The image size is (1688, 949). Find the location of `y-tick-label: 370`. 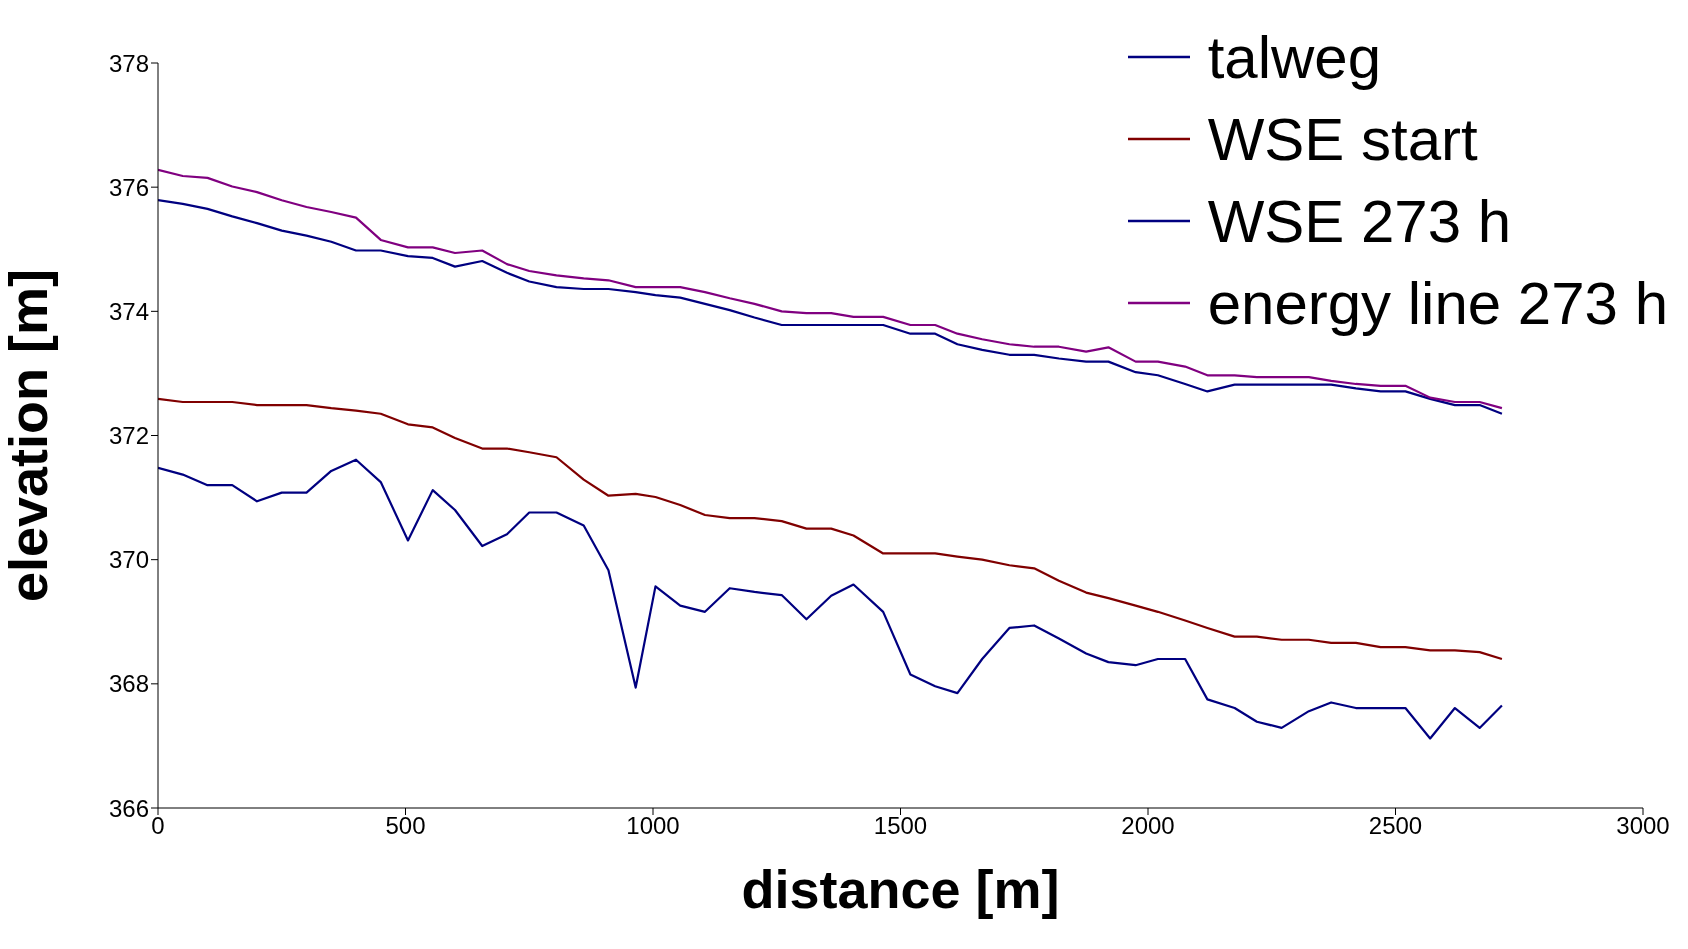

y-tick-label: 370 is located at coordinates (128, 560).